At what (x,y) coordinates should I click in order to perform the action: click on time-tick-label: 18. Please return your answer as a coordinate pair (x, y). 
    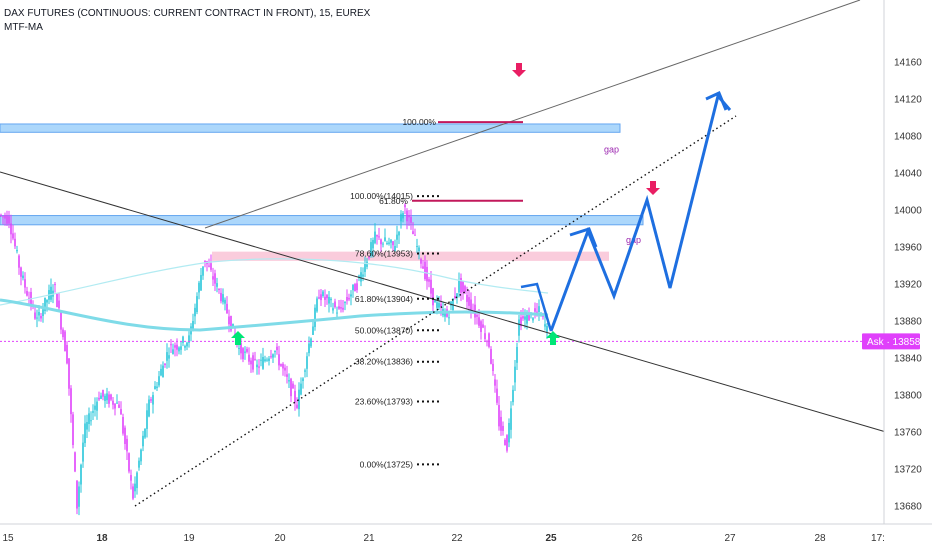
    Looking at the image, I should click on (102, 538).